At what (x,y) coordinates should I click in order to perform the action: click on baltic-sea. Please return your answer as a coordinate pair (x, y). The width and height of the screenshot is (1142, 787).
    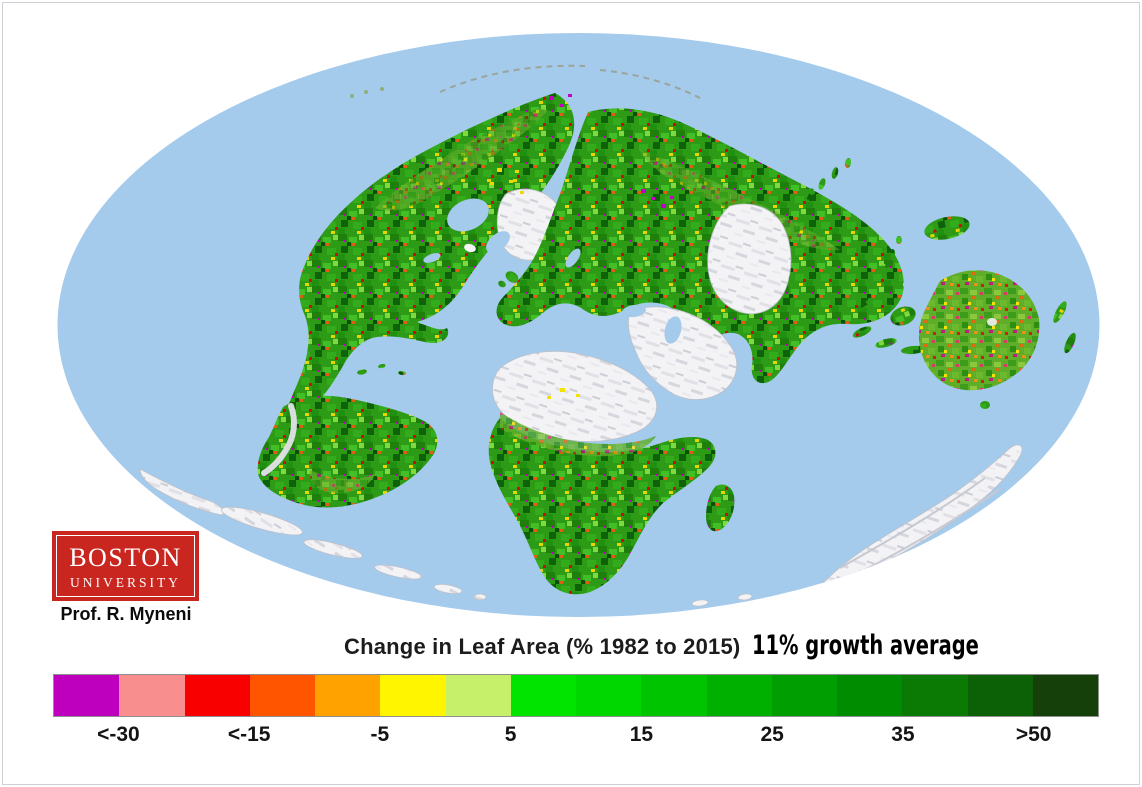
    Looking at the image, I should click on (573, 258).